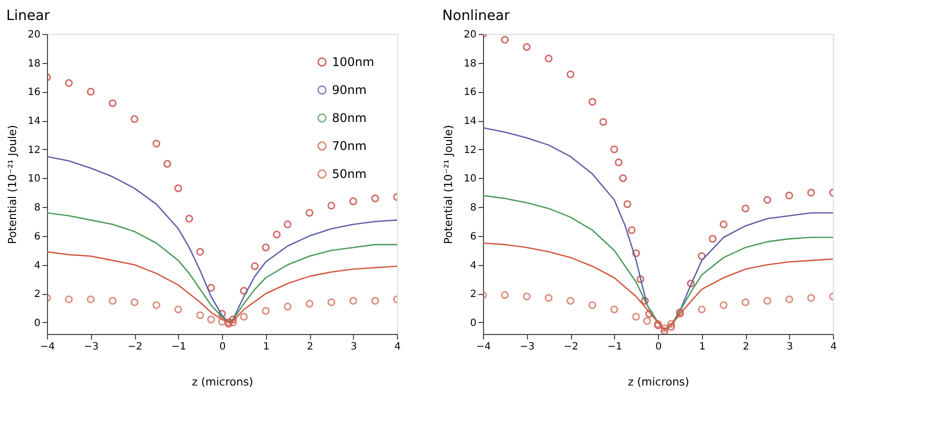  I want to click on y-tick-label: 20, so click(470, 35).